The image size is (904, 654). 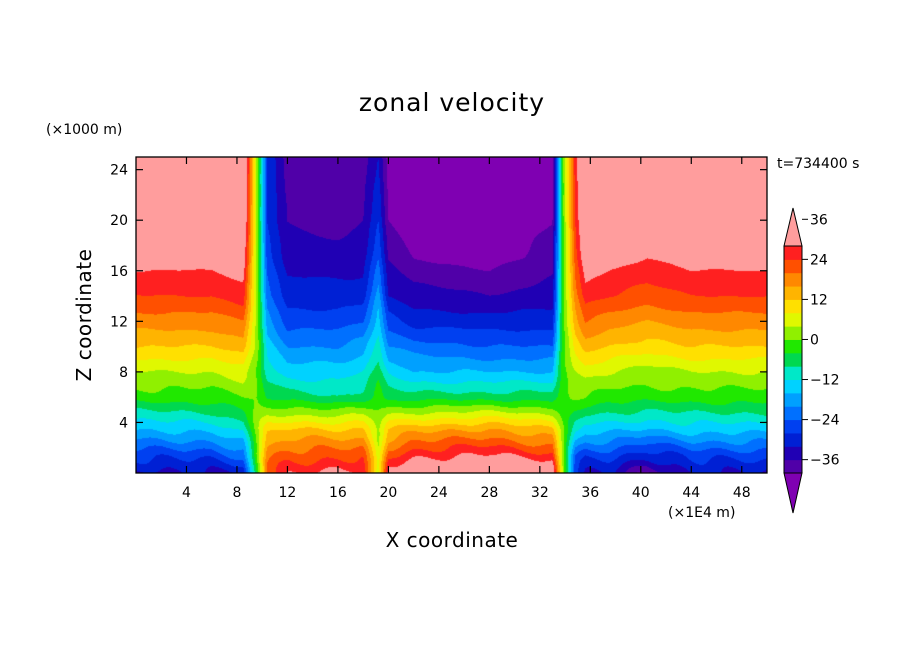 I want to click on x-tick-label: 36, so click(x=590, y=493).